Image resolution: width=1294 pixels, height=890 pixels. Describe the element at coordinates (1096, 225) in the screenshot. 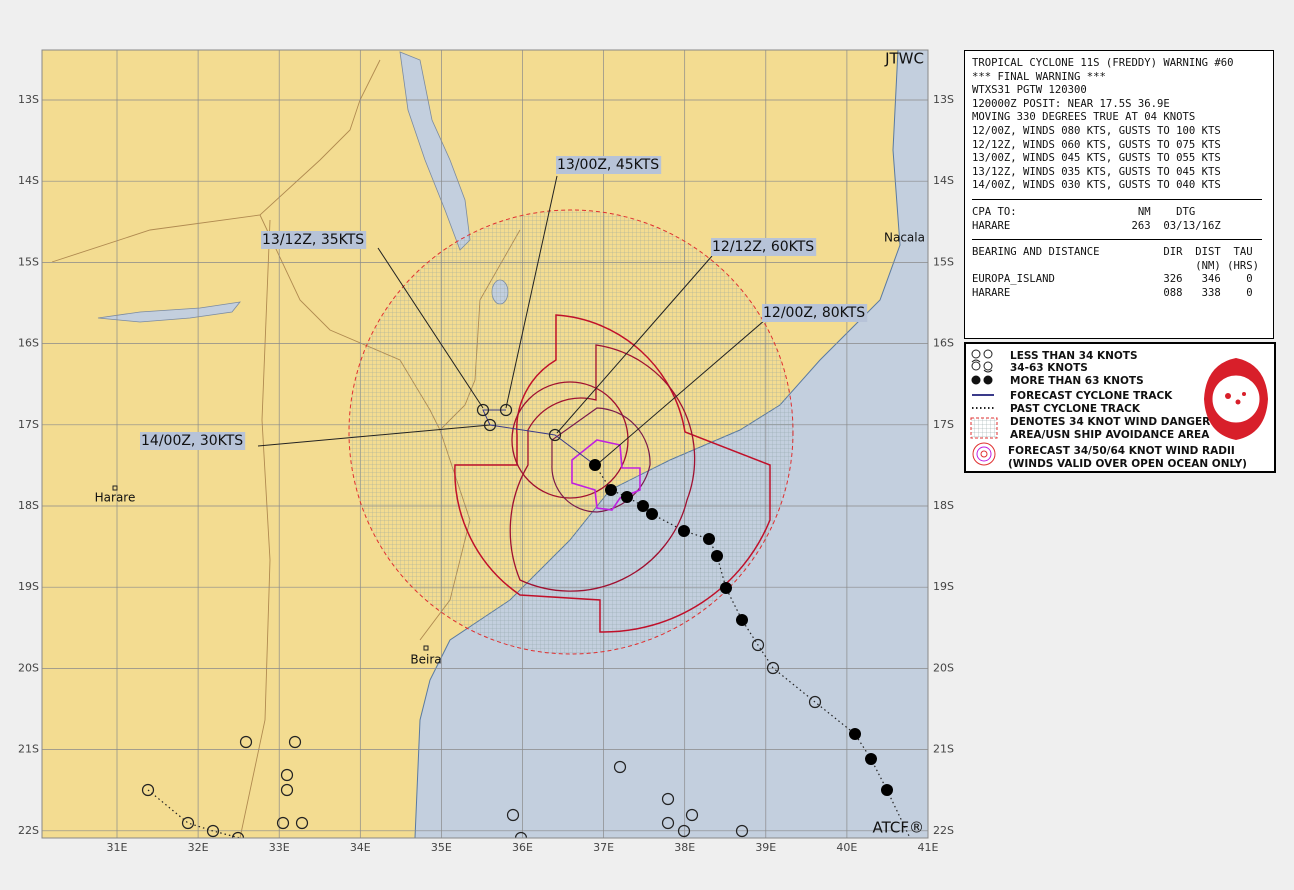

I see `text-line: HARARE 263 03/13/16Z` at that location.